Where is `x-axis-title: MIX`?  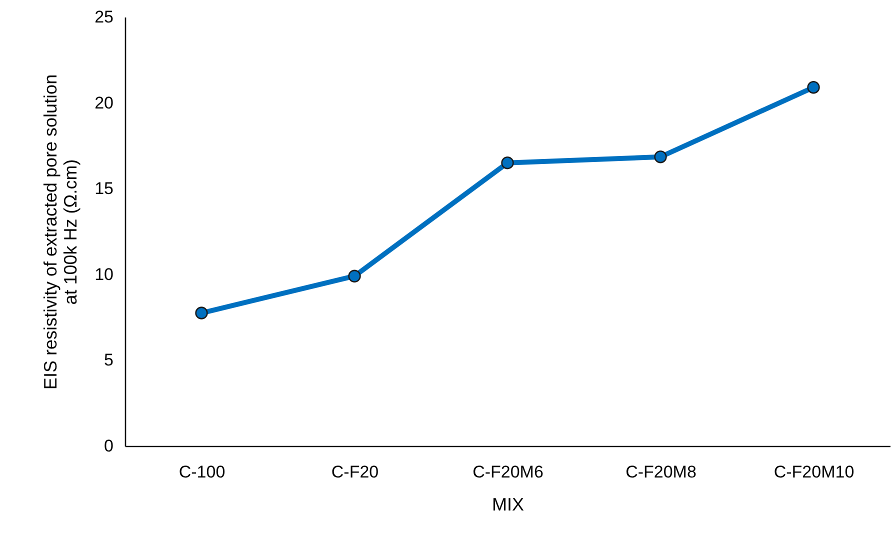 x-axis-title: MIX is located at coordinates (508, 504).